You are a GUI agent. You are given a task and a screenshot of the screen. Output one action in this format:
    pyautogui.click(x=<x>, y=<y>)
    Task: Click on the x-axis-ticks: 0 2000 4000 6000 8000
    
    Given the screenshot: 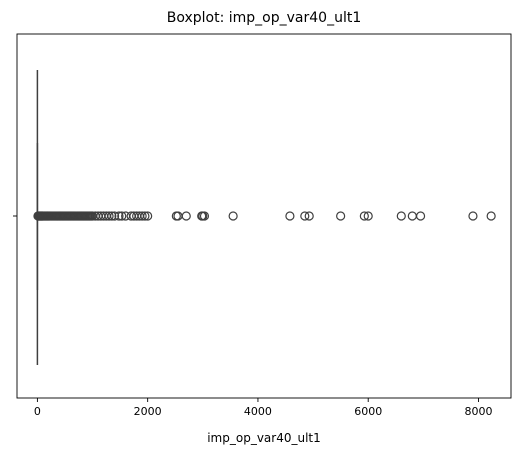 What is the action you would take?
    pyautogui.click(x=263, y=408)
    